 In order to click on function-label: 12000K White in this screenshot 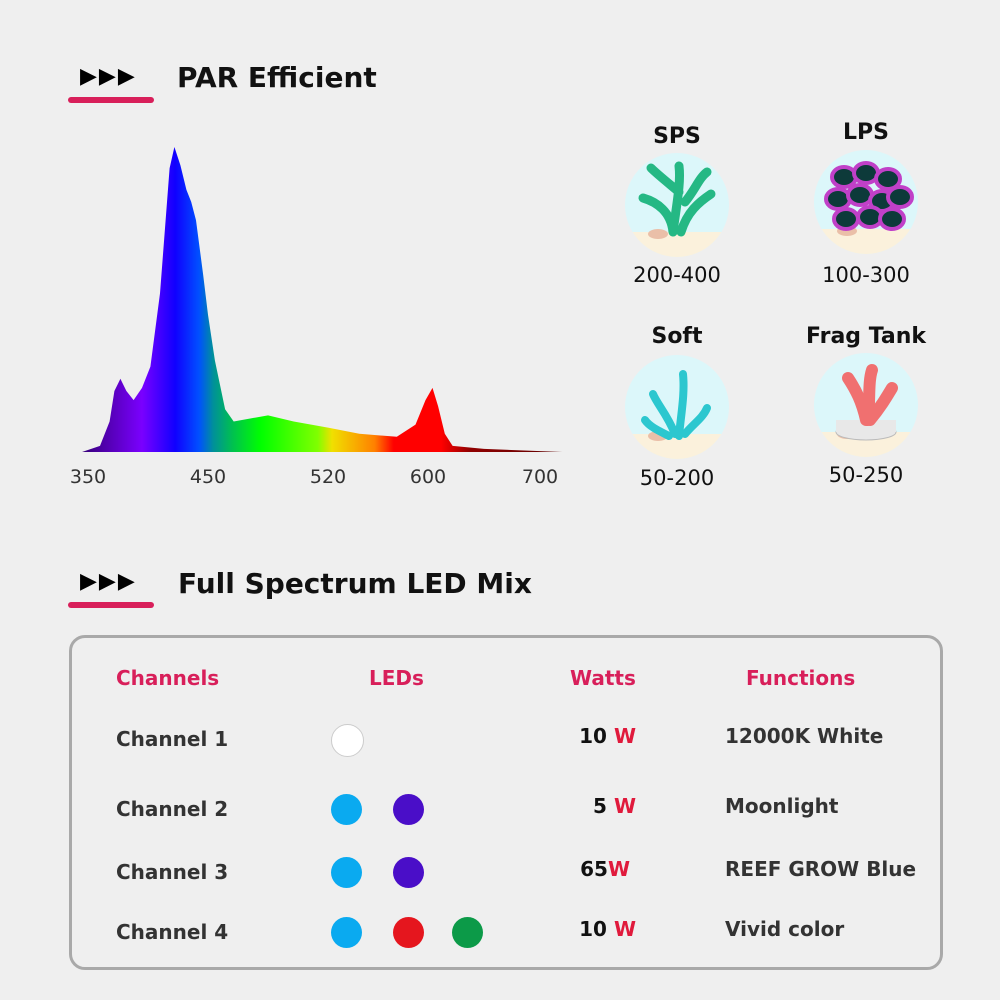, I will do `click(804, 736)`.